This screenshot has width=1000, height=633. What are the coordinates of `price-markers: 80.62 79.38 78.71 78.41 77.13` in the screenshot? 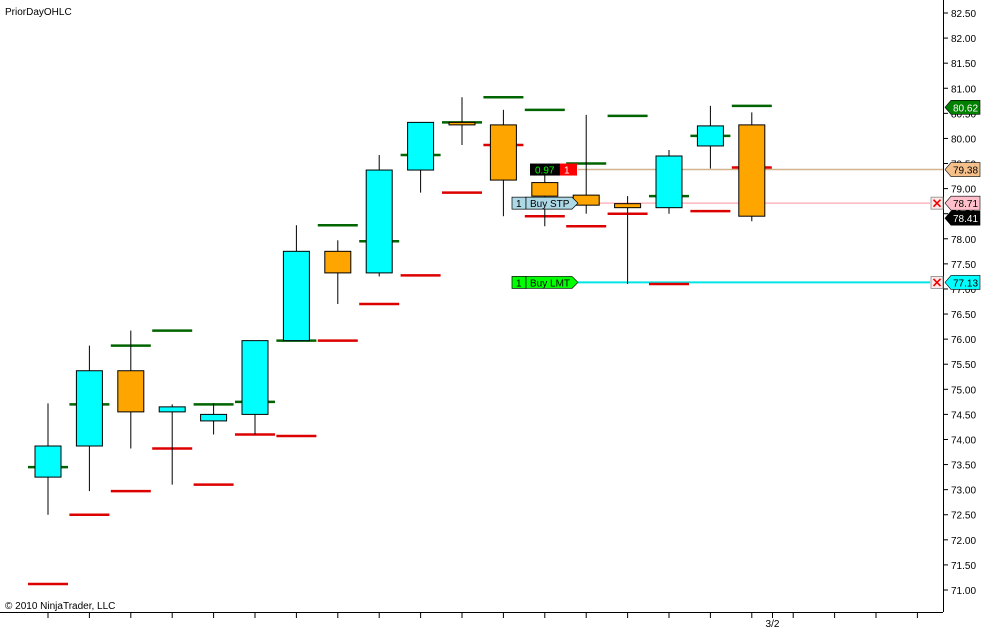 It's located at (962, 195).